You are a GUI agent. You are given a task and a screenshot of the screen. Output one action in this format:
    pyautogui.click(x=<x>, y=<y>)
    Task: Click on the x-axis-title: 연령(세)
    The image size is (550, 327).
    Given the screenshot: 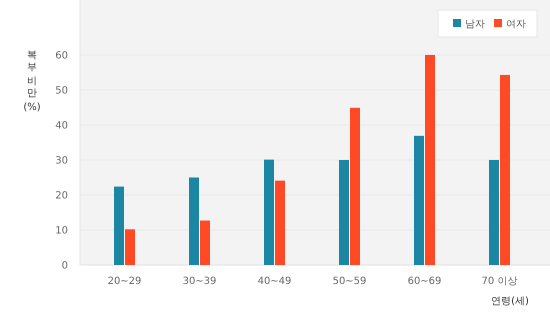 What is the action you would take?
    pyautogui.click(x=510, y=301)
    